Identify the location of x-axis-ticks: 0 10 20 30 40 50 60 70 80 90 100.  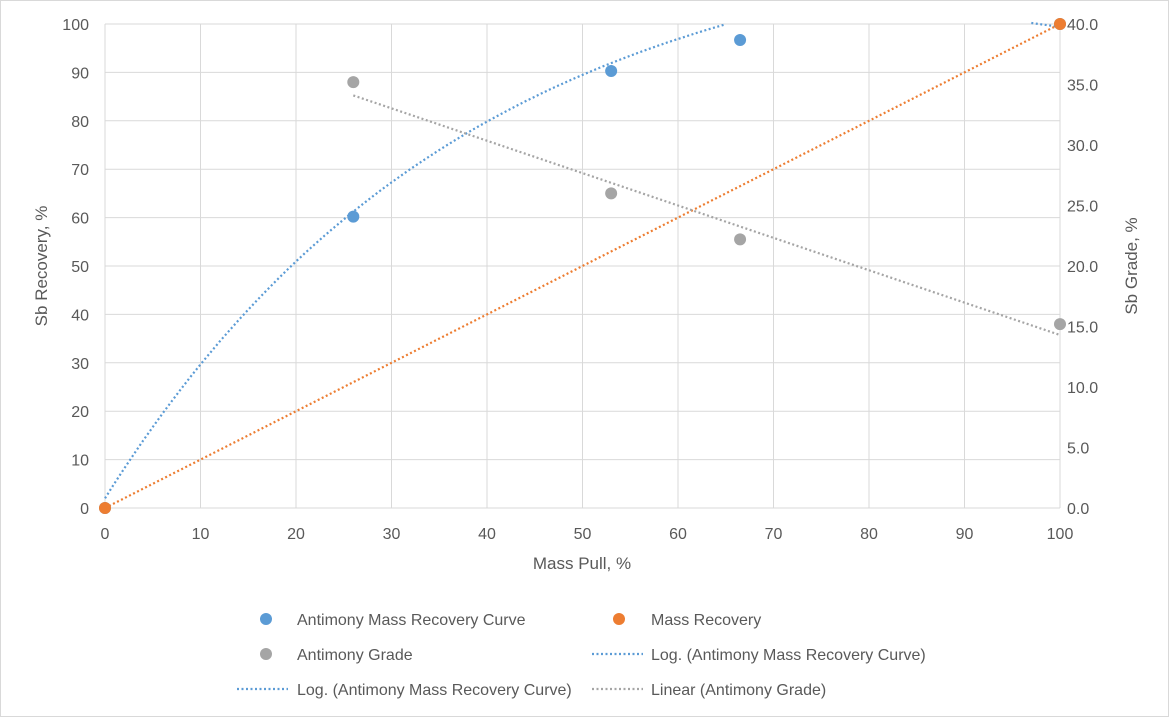
(587, 534).